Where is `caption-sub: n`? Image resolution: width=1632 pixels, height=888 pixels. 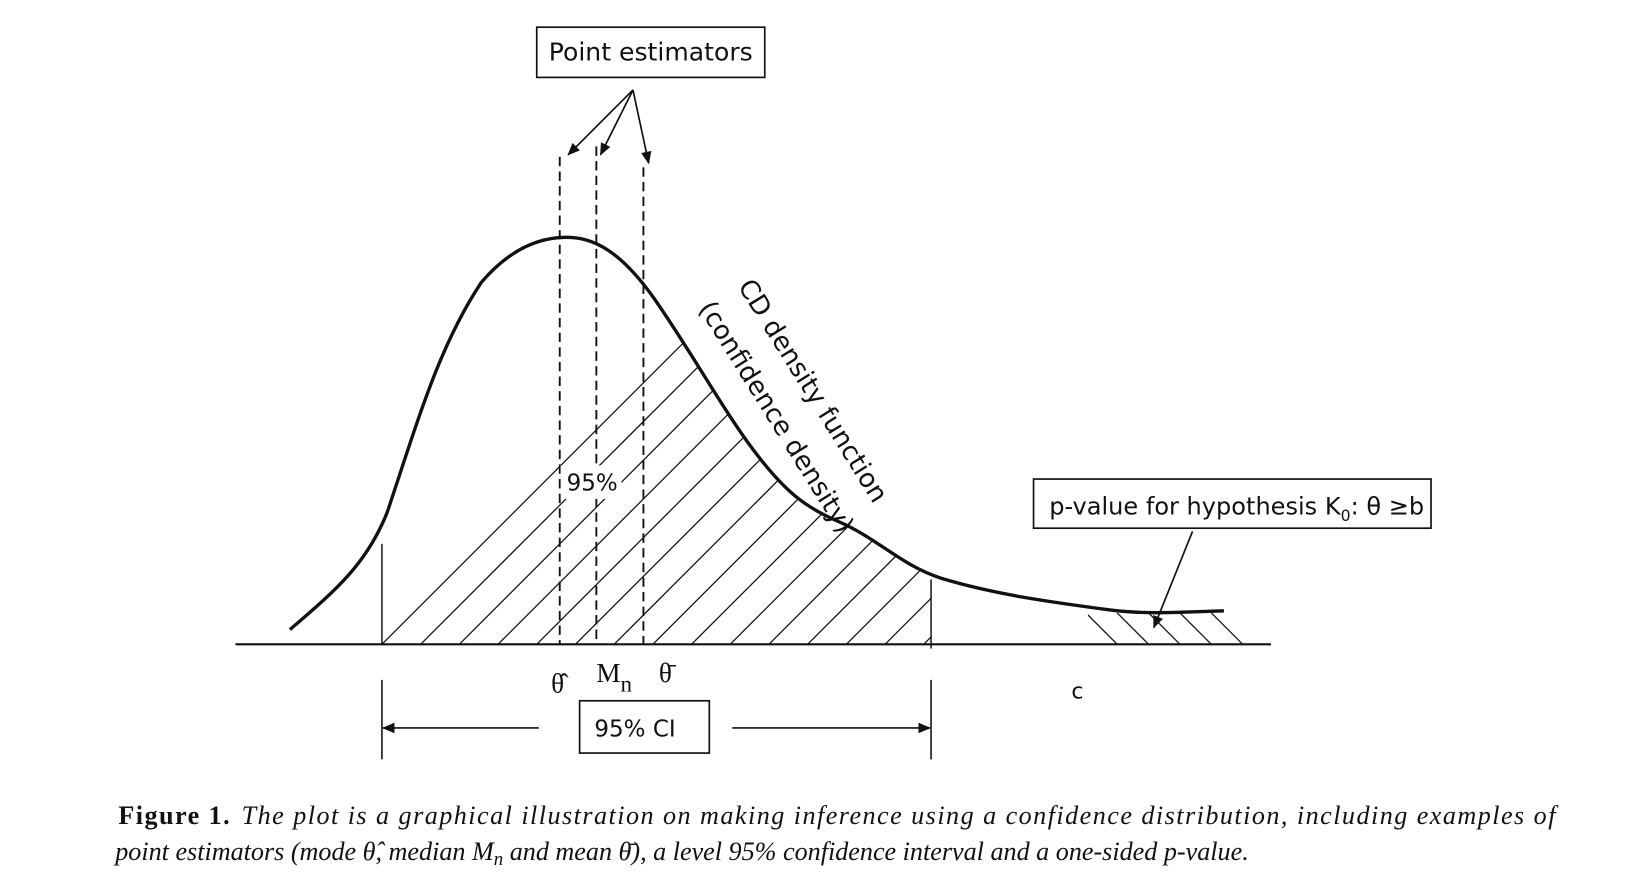
caption-sub: n is located at coordinates (498, 859).